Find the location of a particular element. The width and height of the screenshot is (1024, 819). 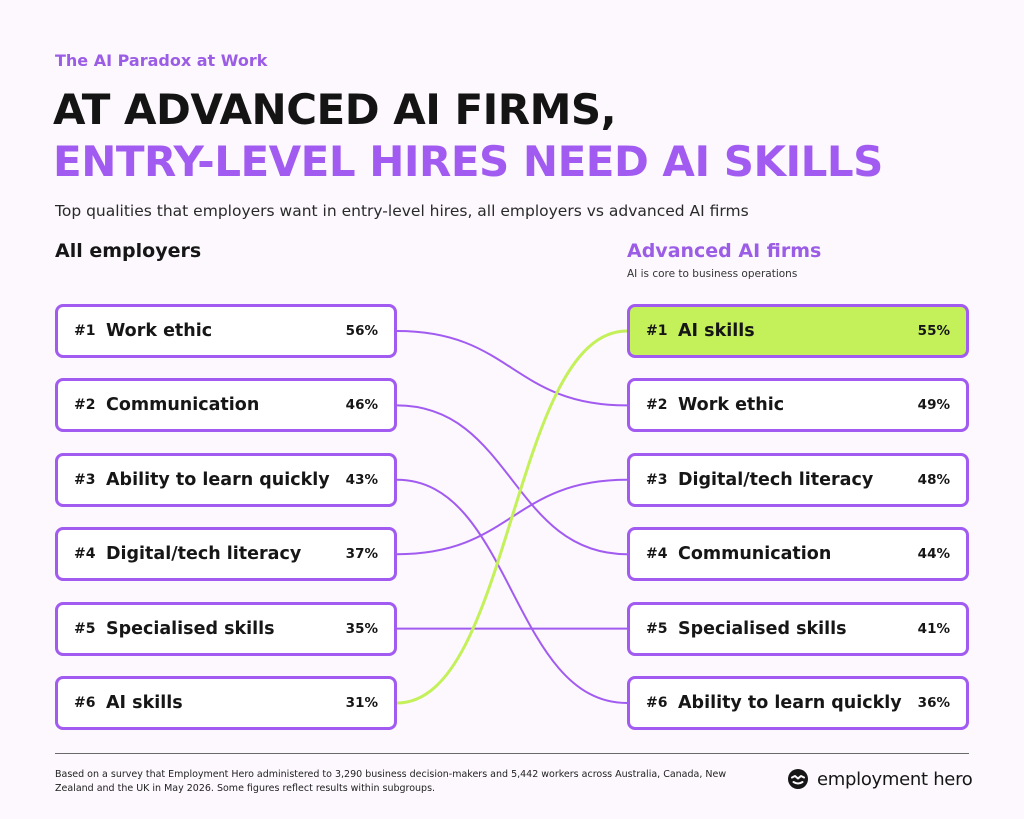

percentage-value: 56% is located at coordinates (361, 331).